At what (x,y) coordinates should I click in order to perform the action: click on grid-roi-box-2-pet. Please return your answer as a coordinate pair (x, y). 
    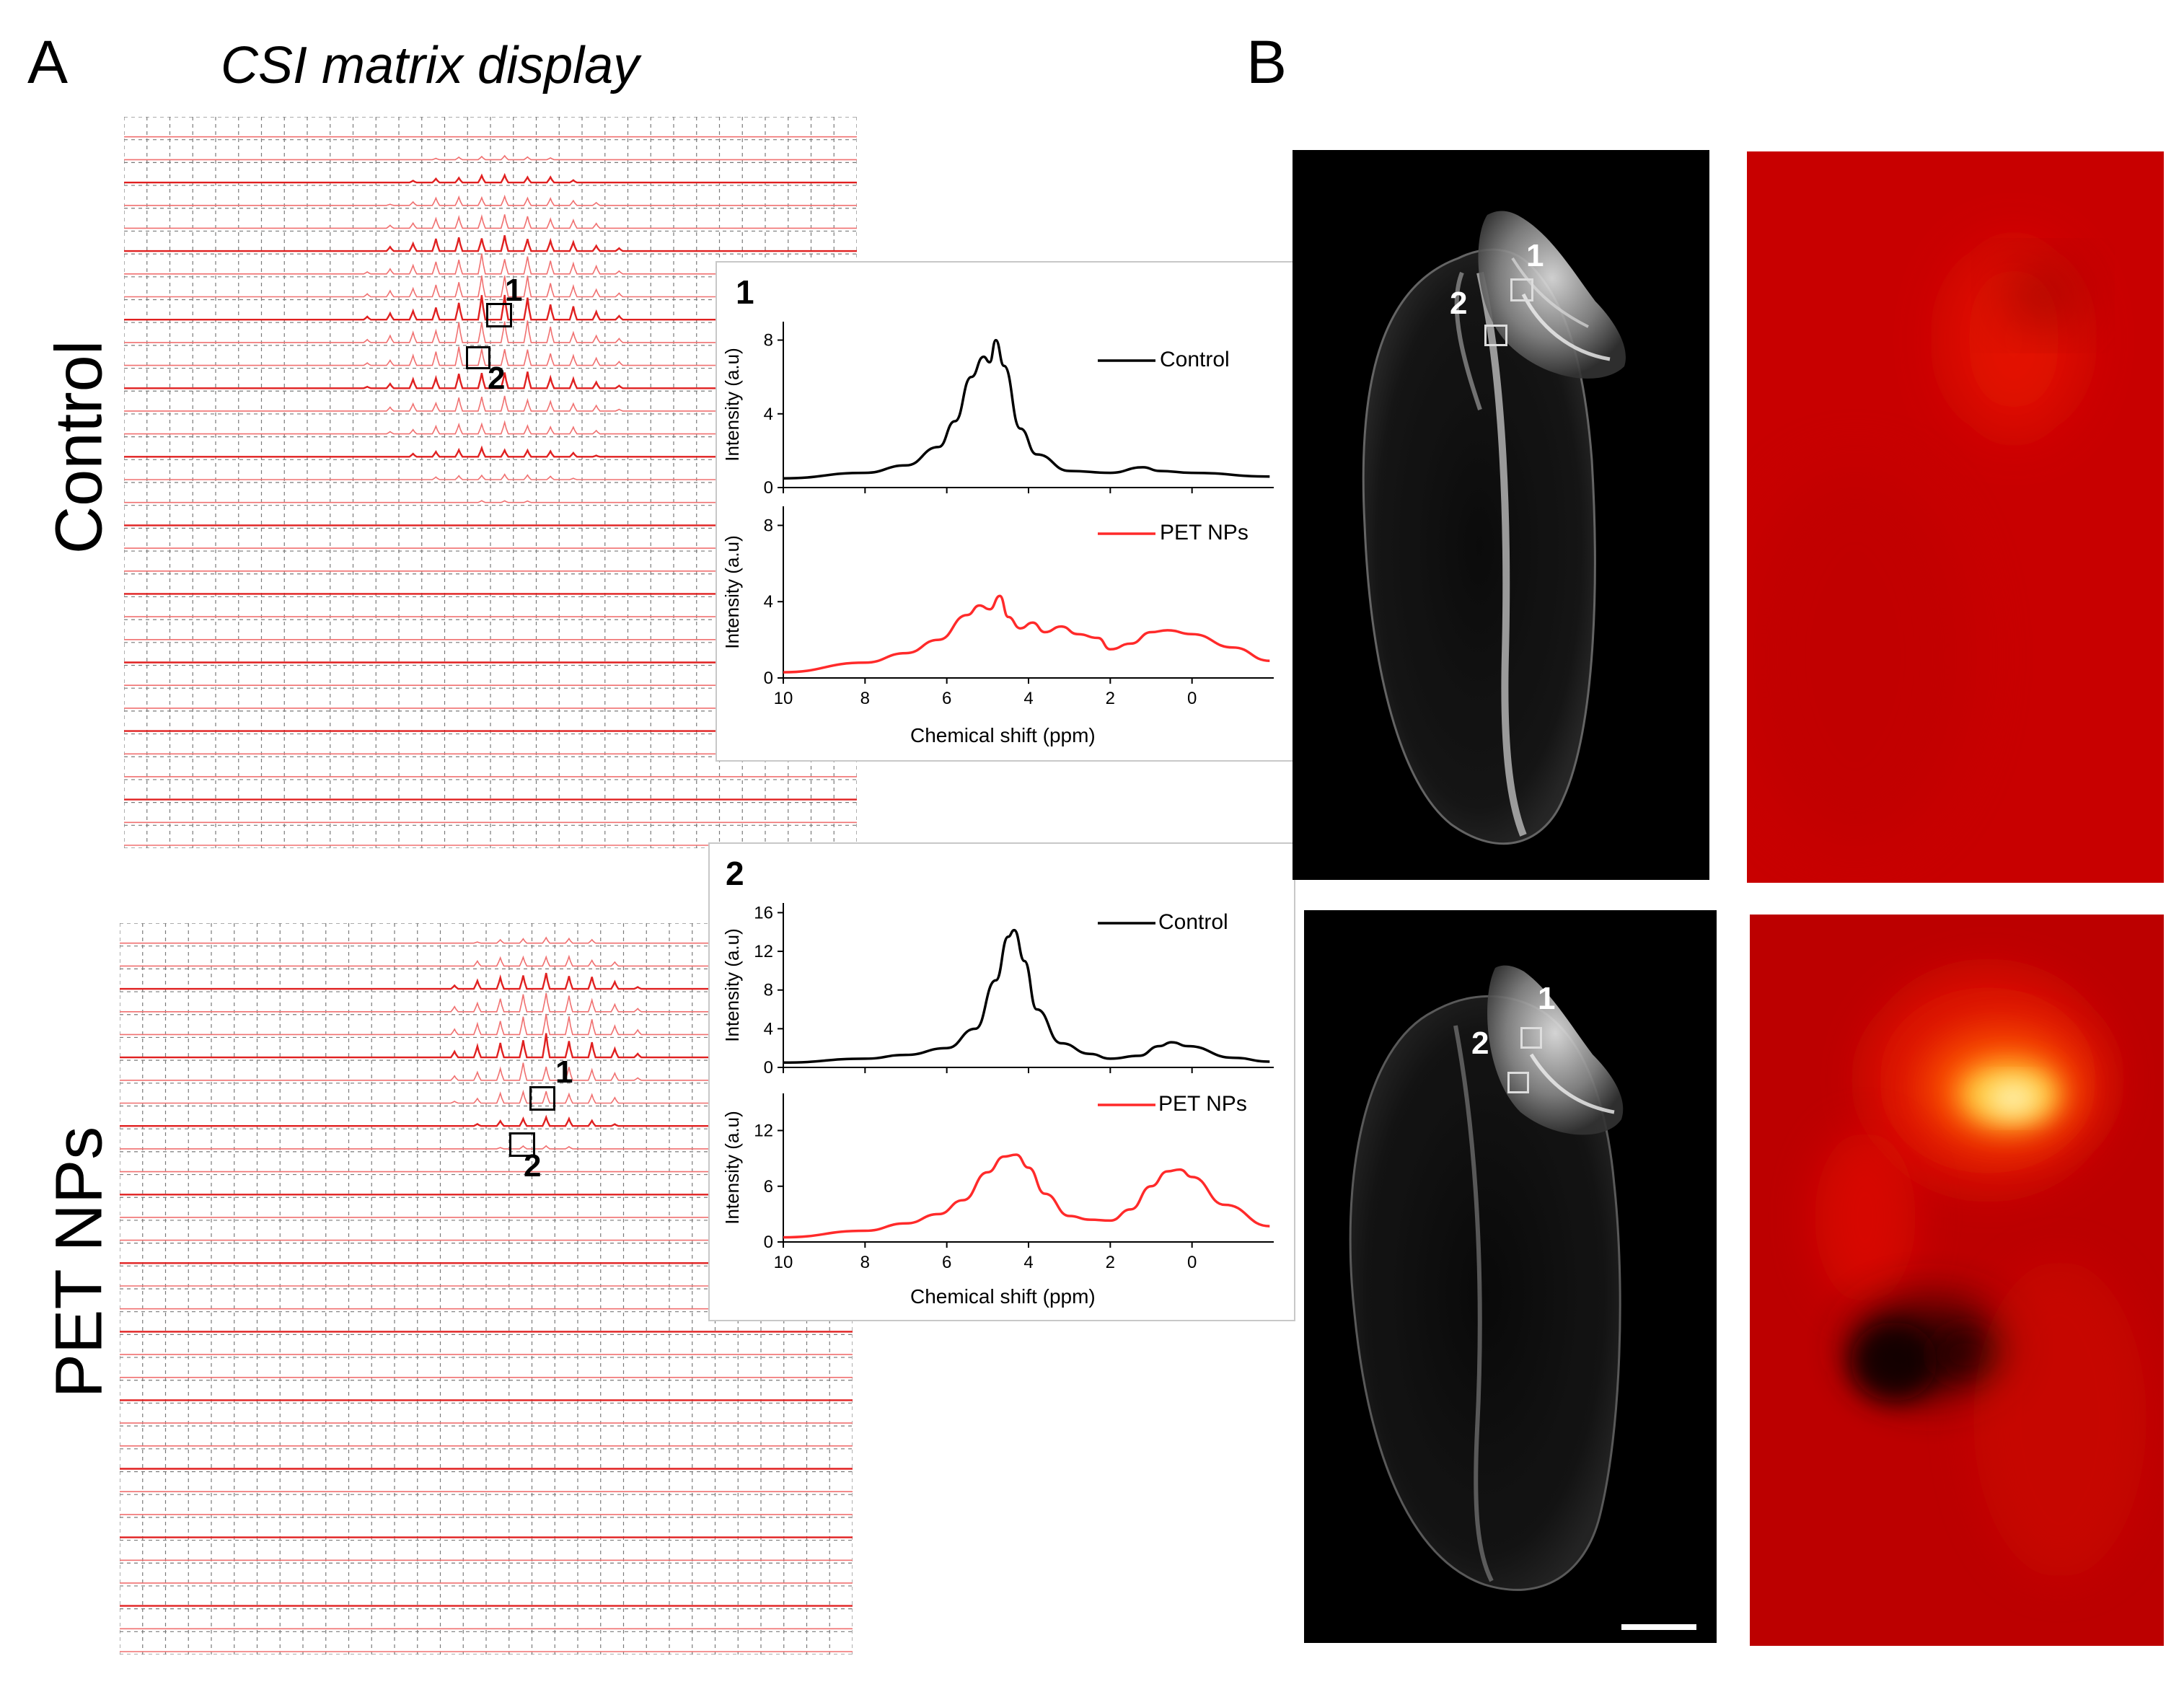
    Looking at the image, I should click on (522, 1144).